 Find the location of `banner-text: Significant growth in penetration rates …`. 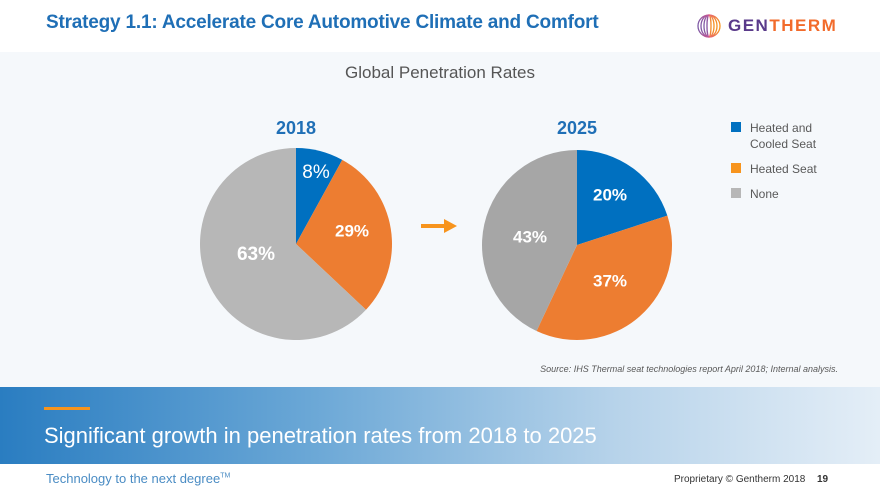

banner-text: Significant growth in penetration rates … is located at coordinates (320, 435).